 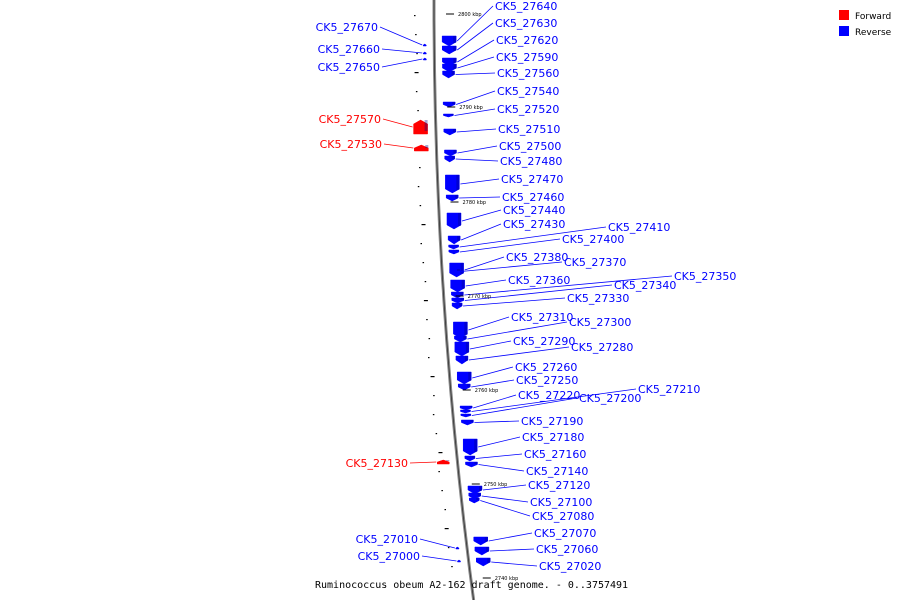 What do you see at coordinates (602, 347) in the screenshot?
I see `gene-label: CK5_27280` at bounding box center [602, 347].